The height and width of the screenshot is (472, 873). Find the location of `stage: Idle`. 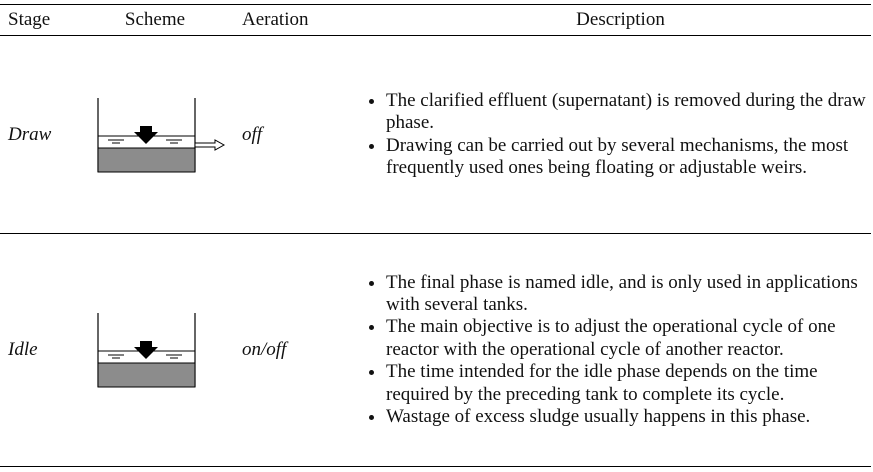

stage: Idle is located at coordinates (40, 350).